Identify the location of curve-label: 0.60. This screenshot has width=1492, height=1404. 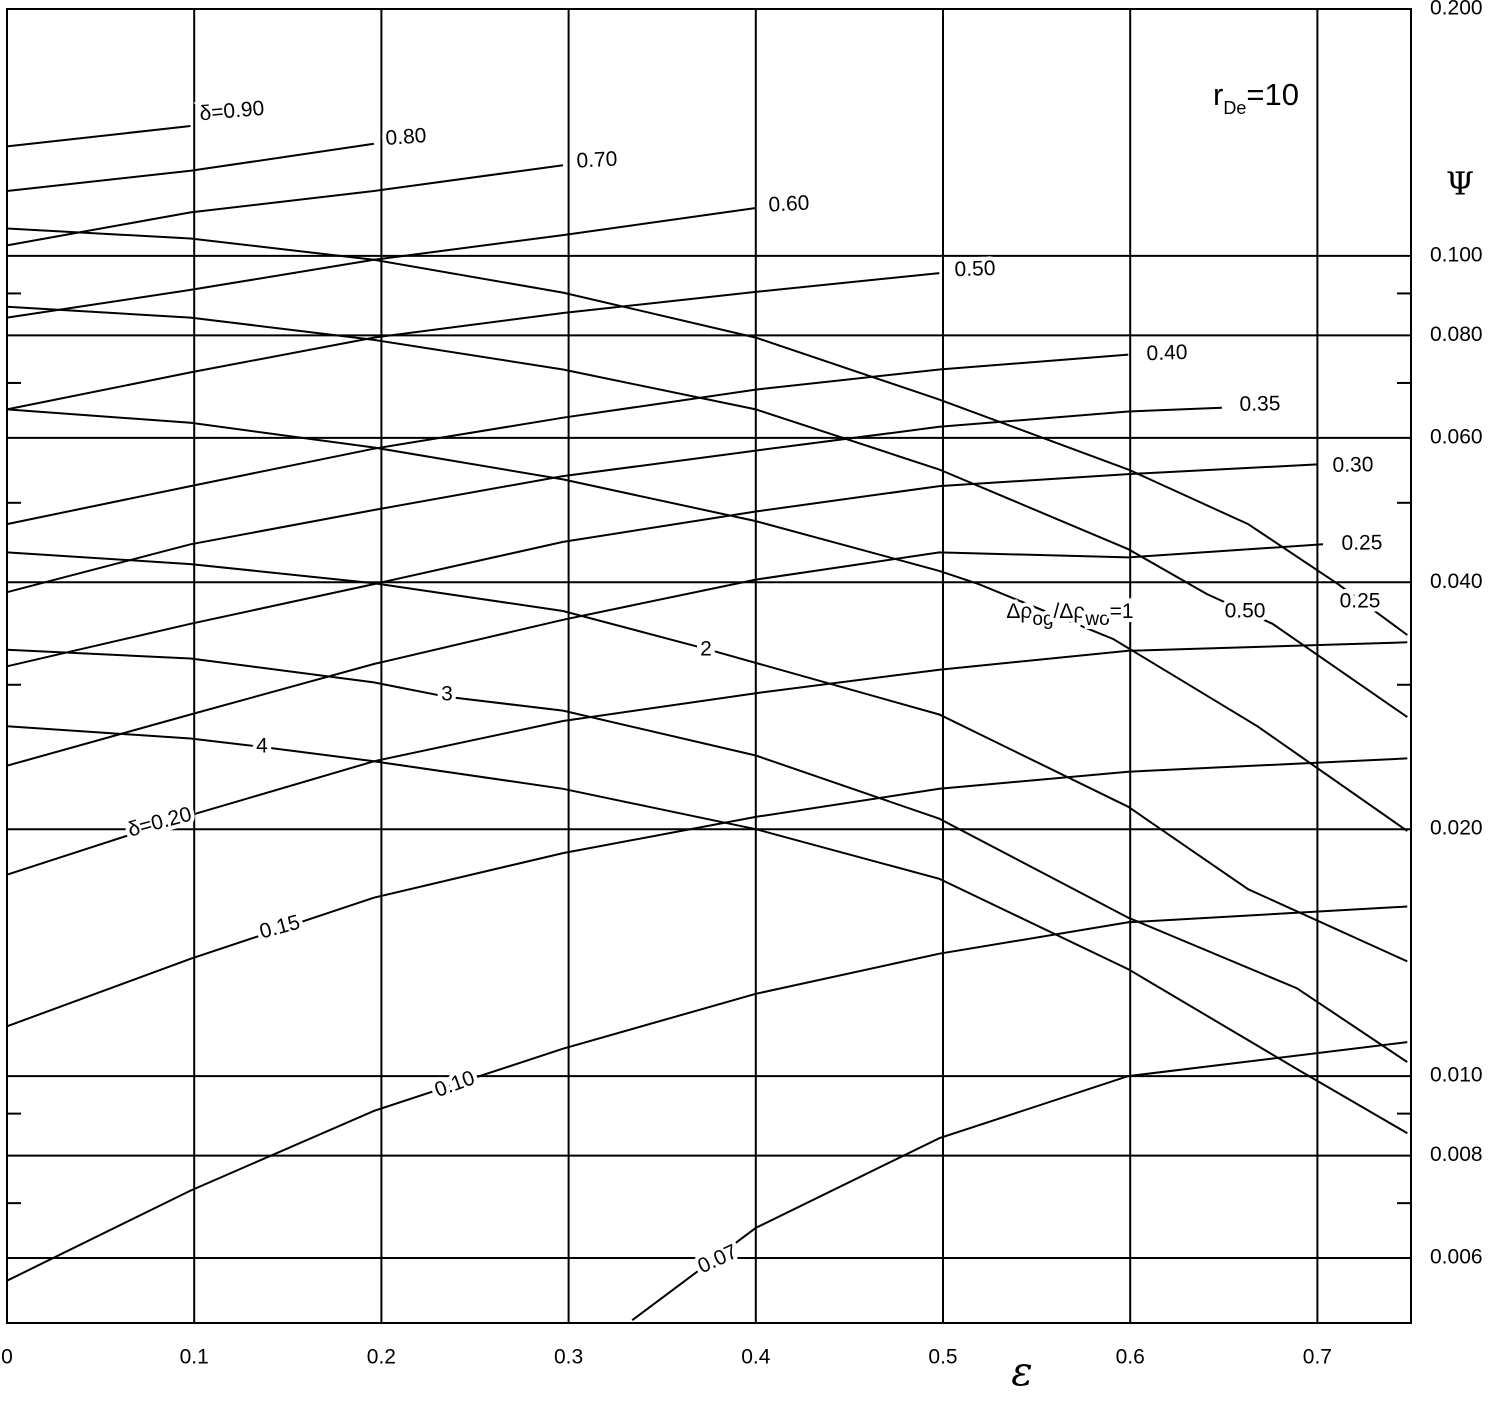
(789, 203).